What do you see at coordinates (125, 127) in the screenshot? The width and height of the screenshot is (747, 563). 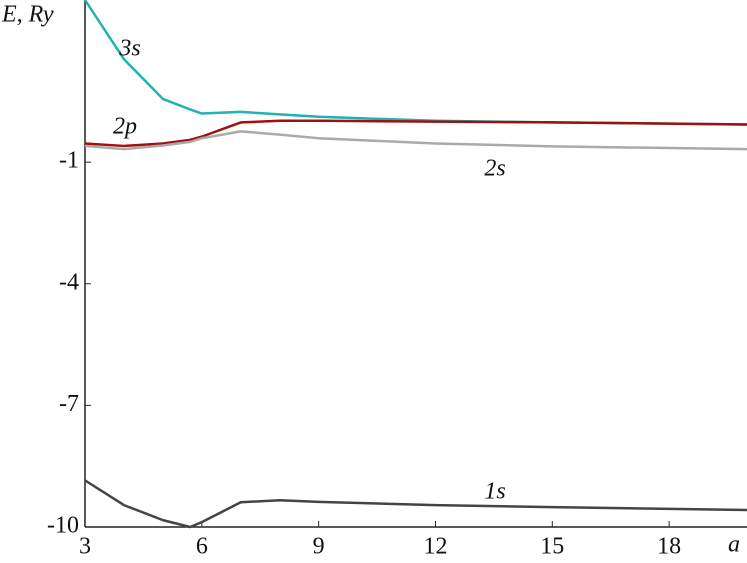 I see `series-label: 2p` at bounding box center [125, 127].